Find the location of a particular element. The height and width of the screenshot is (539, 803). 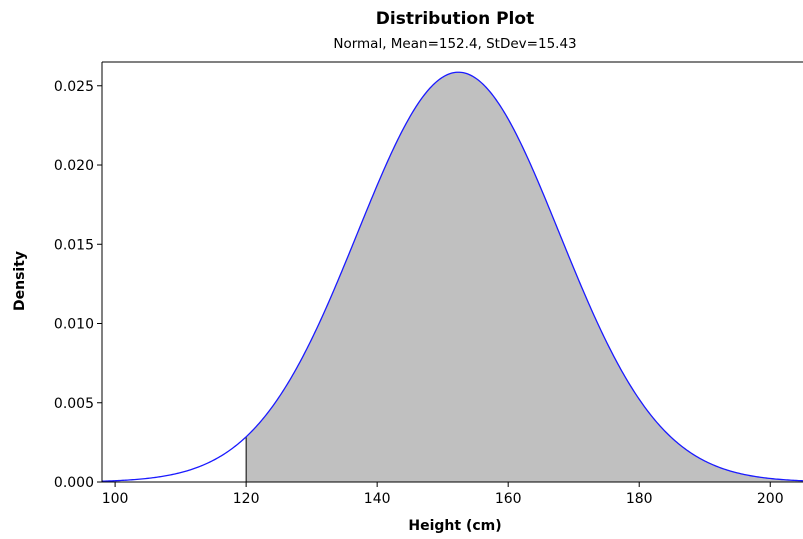

y-tick-label: 0.015 is located at coordinates (74, 245).